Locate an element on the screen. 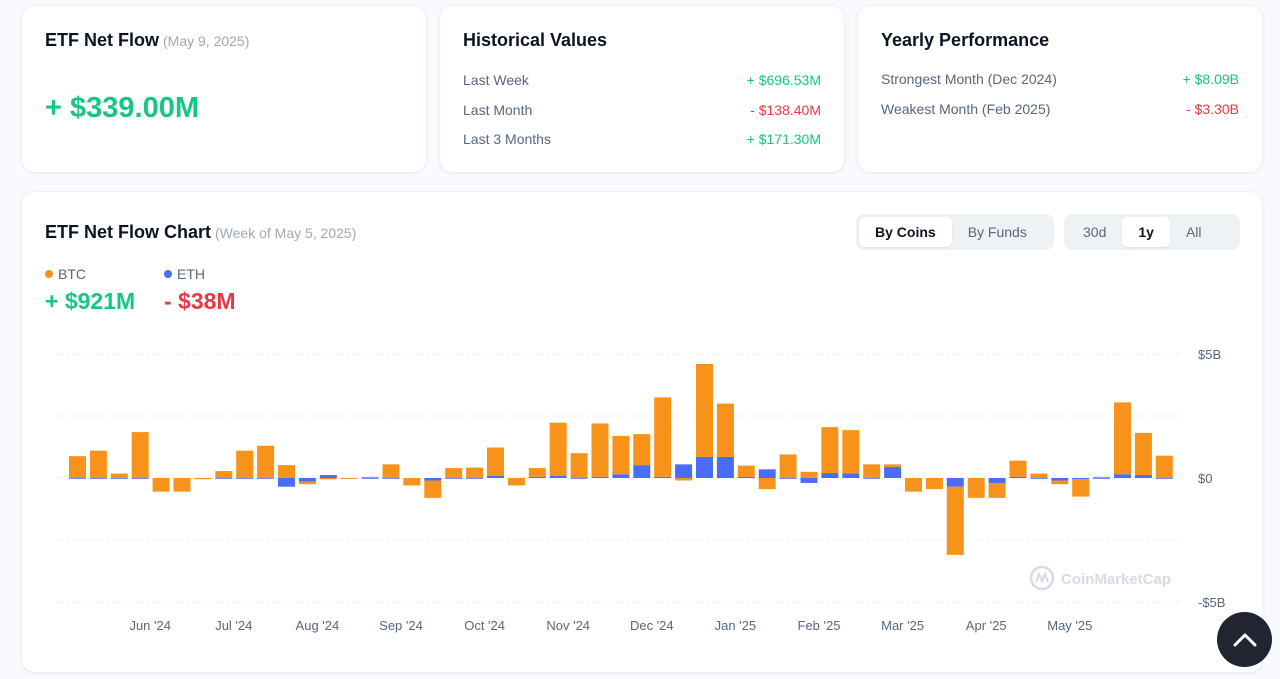 The height and width of the screenshot is (679, 1280). coinmarketcap-logo-mark is located at coordinates (1042, 577).